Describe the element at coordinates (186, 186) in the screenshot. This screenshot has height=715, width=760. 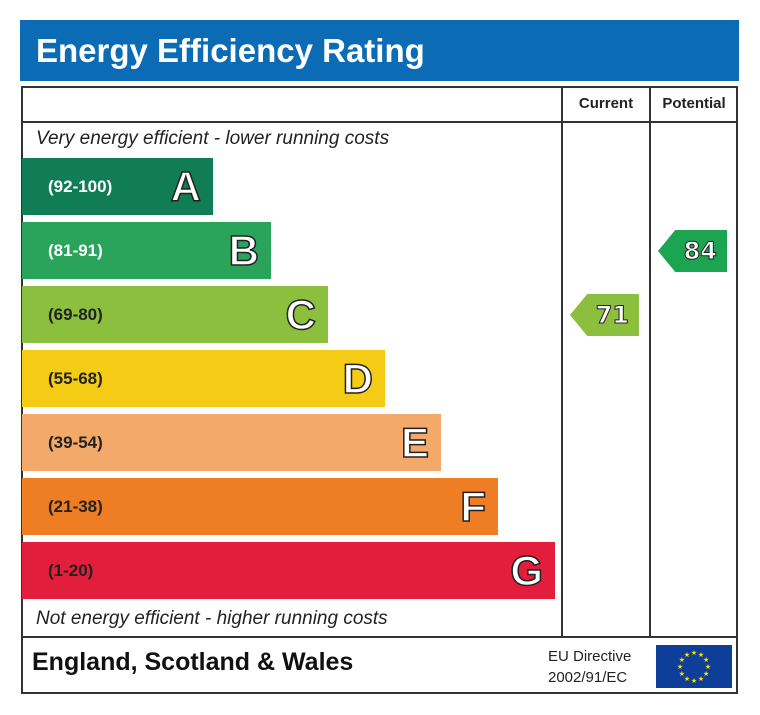
I see `band-letter: A` at that location.